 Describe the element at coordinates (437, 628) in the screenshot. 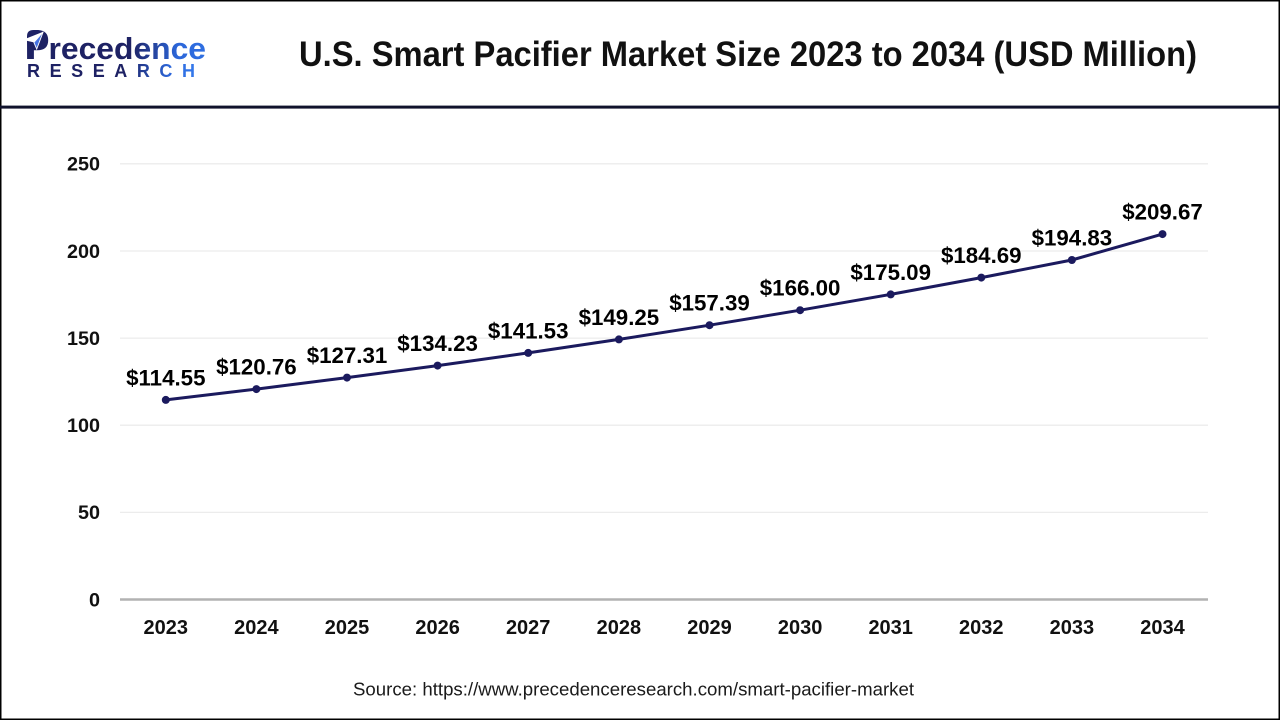

I see `svg-text: 2026` at that location.